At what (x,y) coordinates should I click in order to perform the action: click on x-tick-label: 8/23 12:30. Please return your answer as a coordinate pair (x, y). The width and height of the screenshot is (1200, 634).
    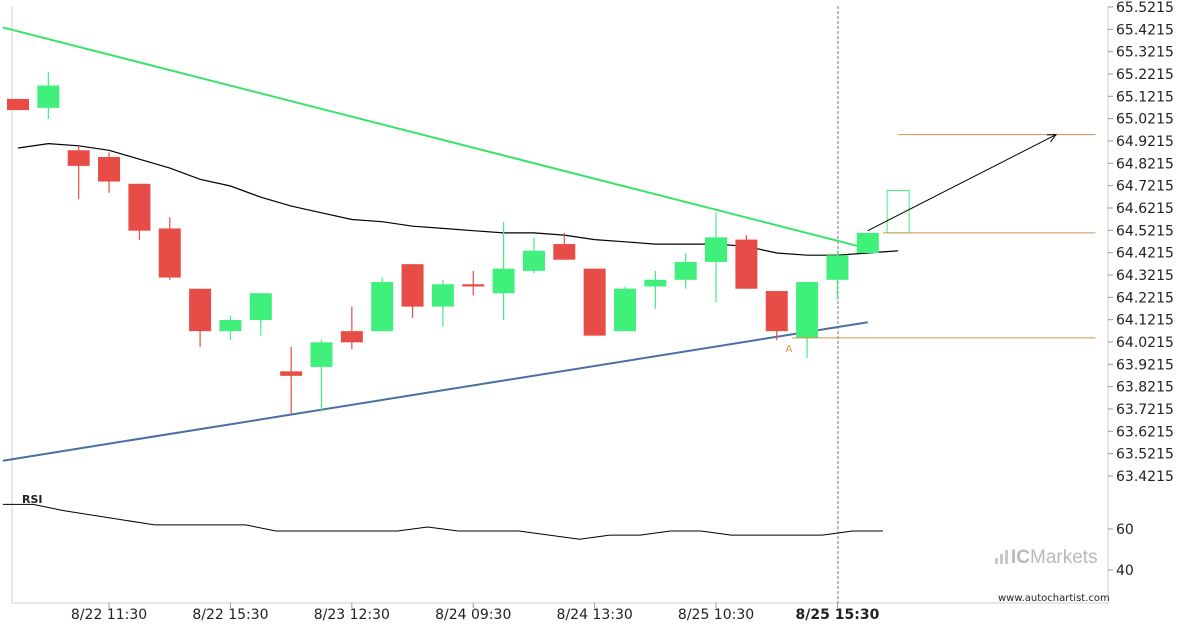
    Looking at the image, I should click on (352, 615).